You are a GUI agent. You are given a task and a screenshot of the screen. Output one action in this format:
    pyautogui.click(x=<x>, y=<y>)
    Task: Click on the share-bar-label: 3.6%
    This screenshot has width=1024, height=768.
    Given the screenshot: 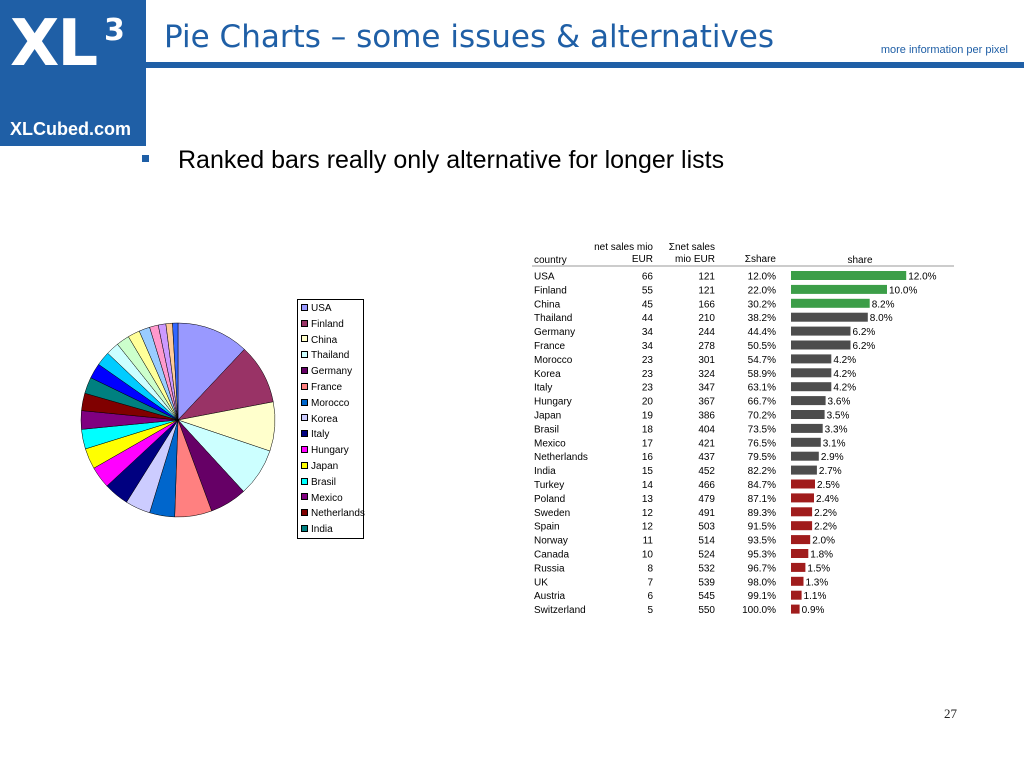 What is the action you would take?
    pyautogui.click(x=839, y=402)
    